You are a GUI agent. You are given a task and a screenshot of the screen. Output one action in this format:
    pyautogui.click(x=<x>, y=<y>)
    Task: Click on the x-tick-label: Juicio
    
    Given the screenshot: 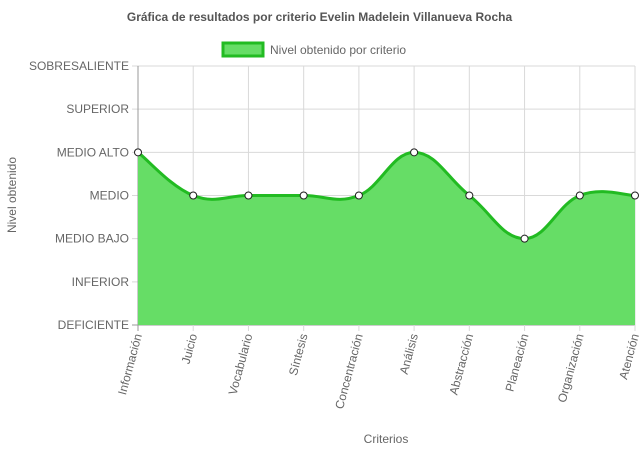 What is the action you would take?
    pyautogui.click(x=190, y=349)
    